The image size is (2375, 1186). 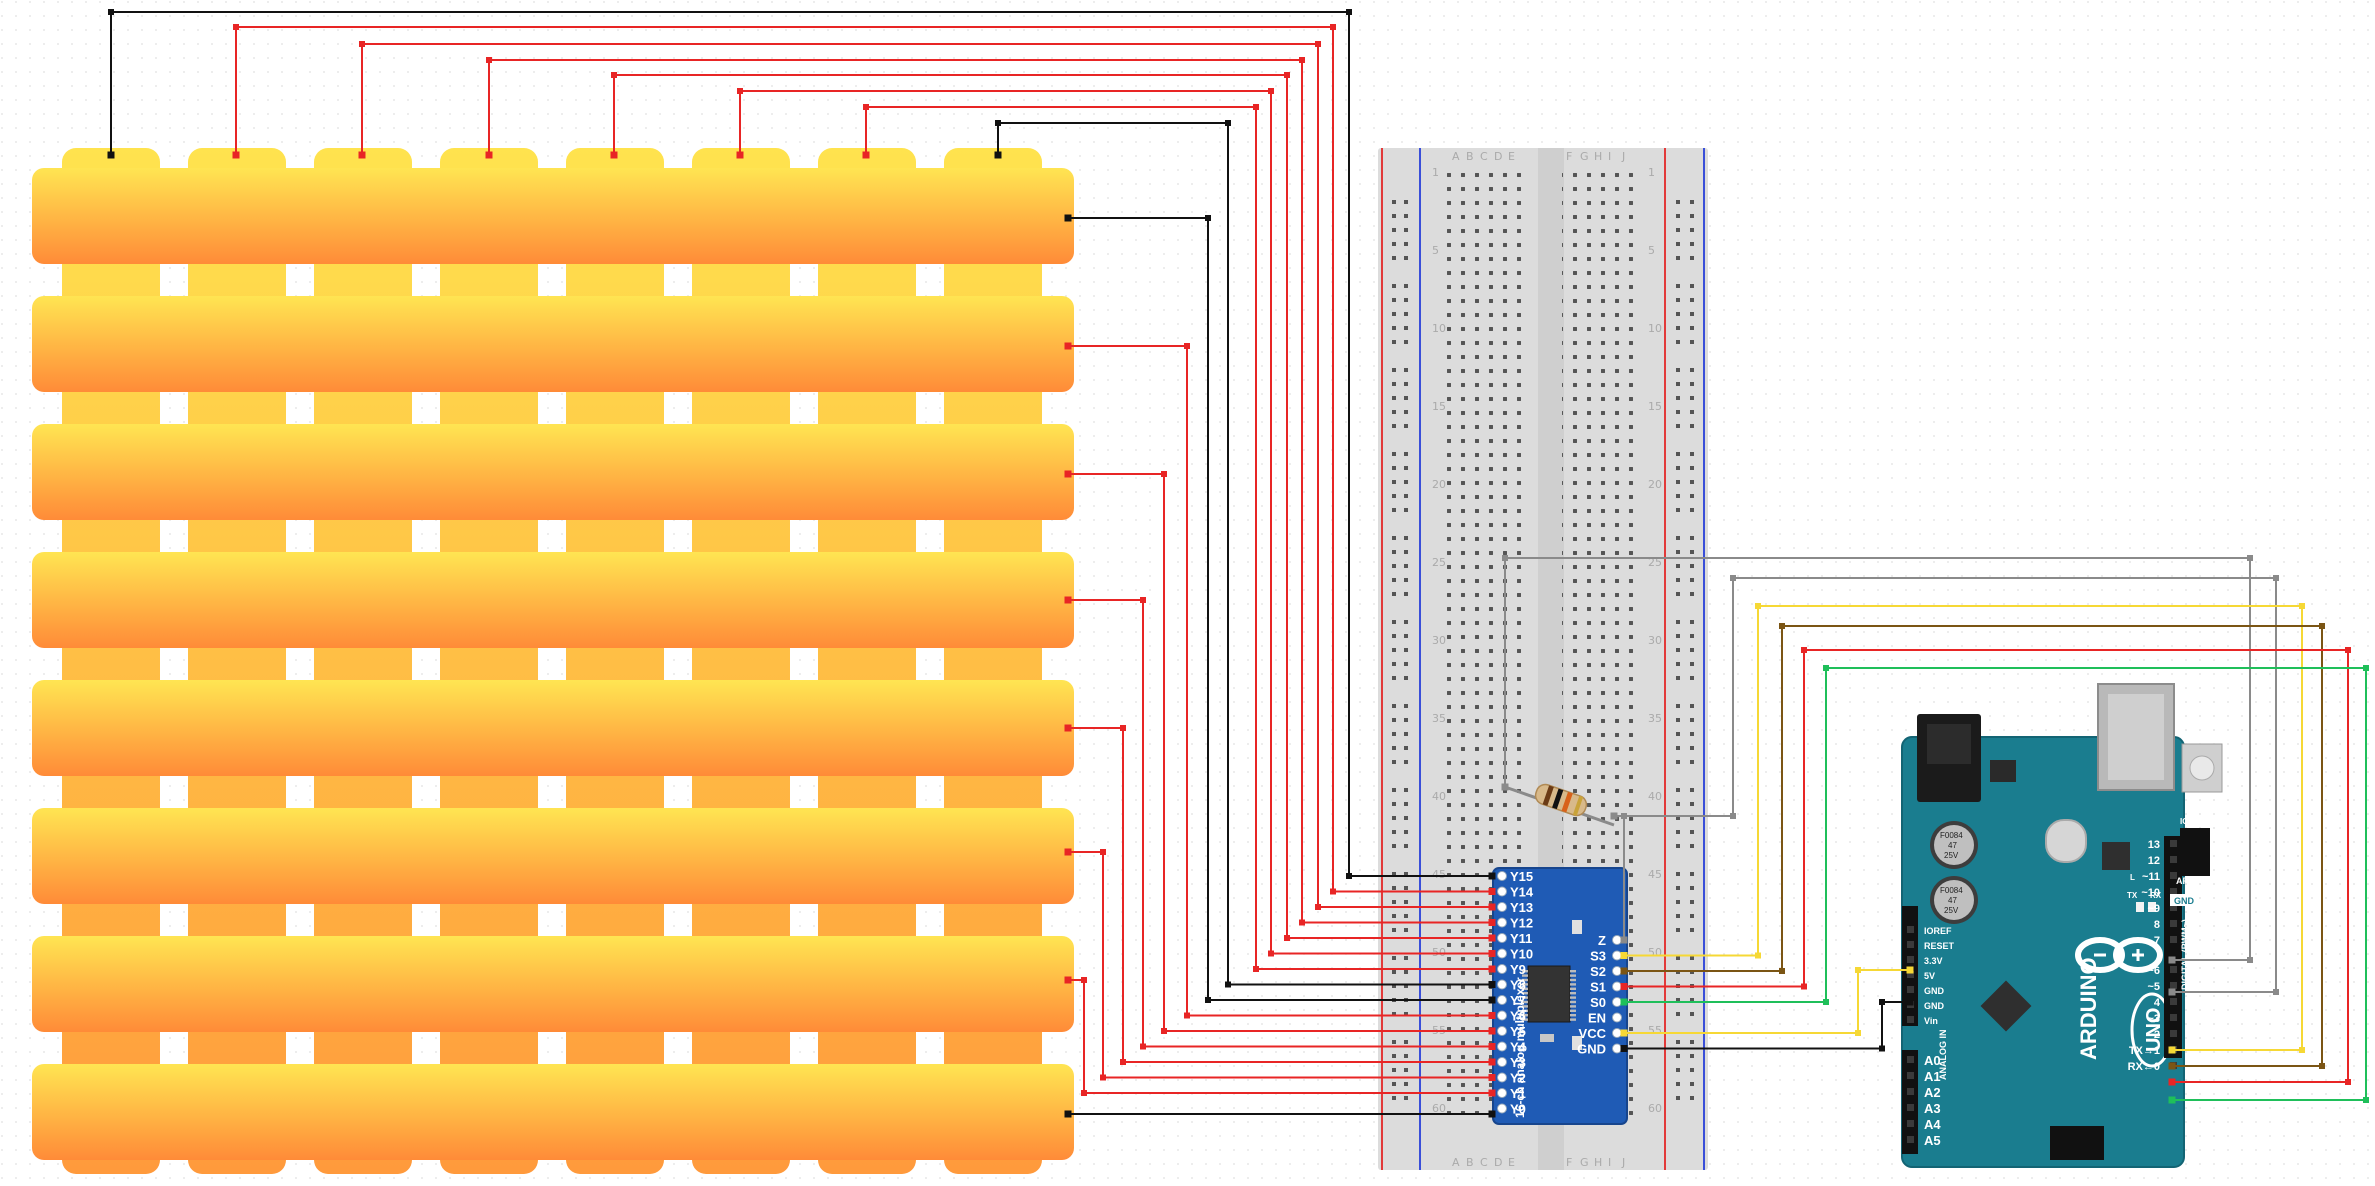 I want to click on tx-label: TX, so click(x=2132, y=895).